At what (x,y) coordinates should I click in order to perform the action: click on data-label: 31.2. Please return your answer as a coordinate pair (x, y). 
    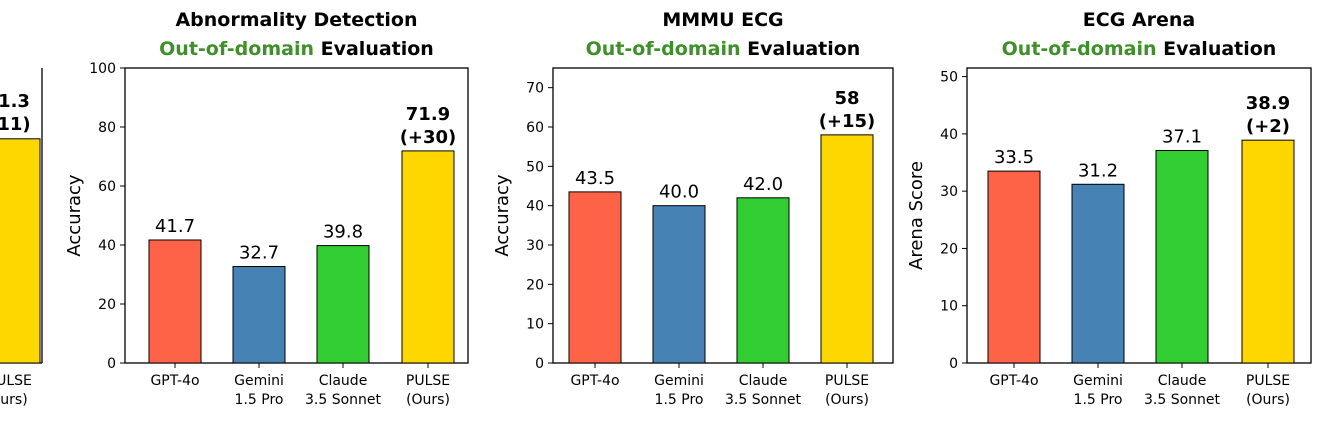
    Looking at the image, I should click on (1098, 170).